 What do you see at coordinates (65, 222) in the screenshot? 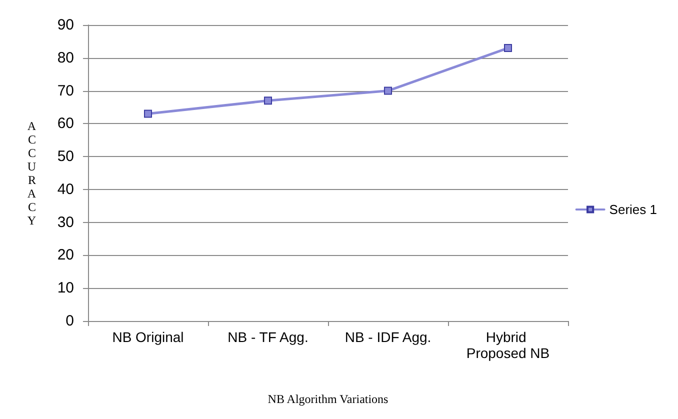
I see `y-tick-label: 30` at bounding box center [65, 222].